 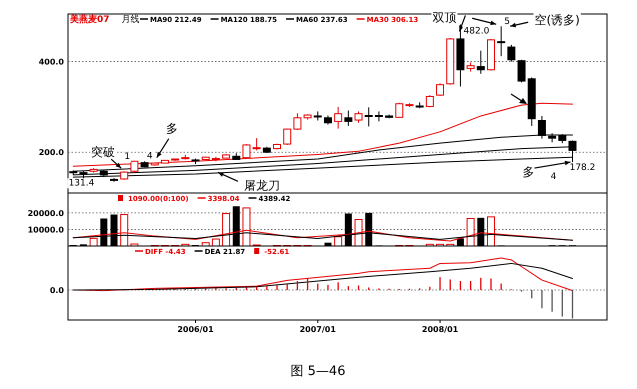 I want to click on annotation: 双顶, so click(x=444, y=17).